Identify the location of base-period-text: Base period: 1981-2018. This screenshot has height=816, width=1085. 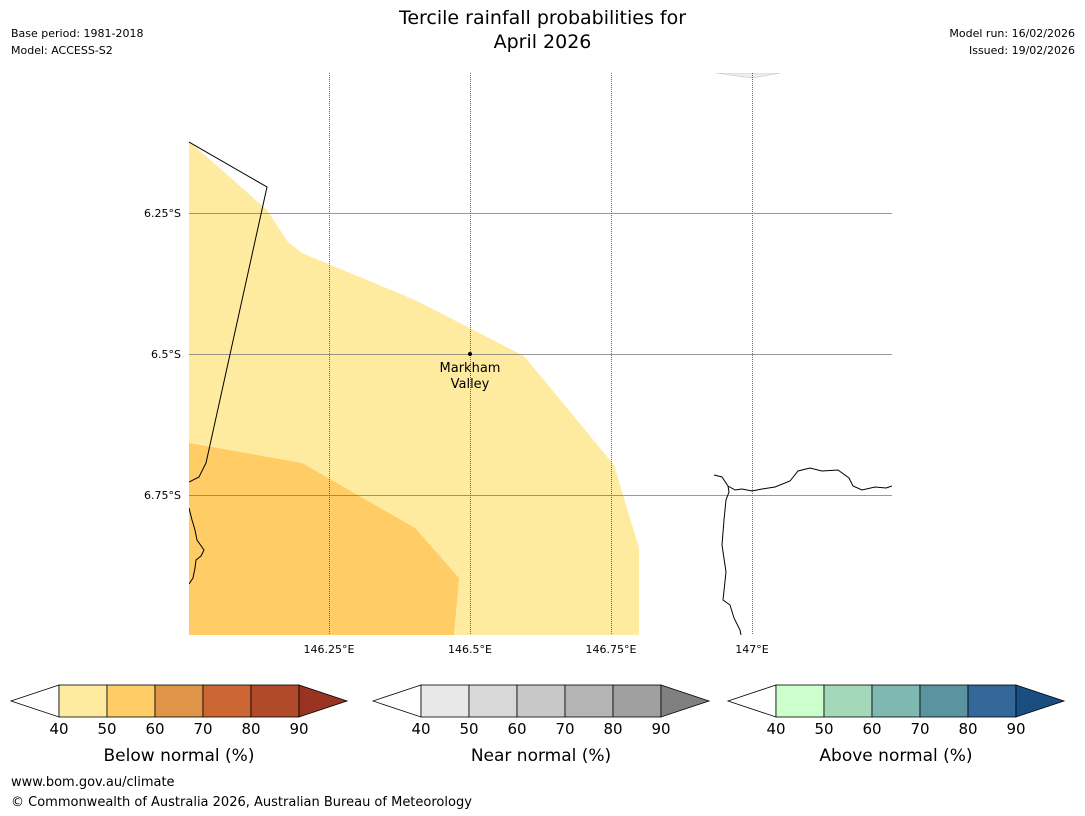
(77, 33).